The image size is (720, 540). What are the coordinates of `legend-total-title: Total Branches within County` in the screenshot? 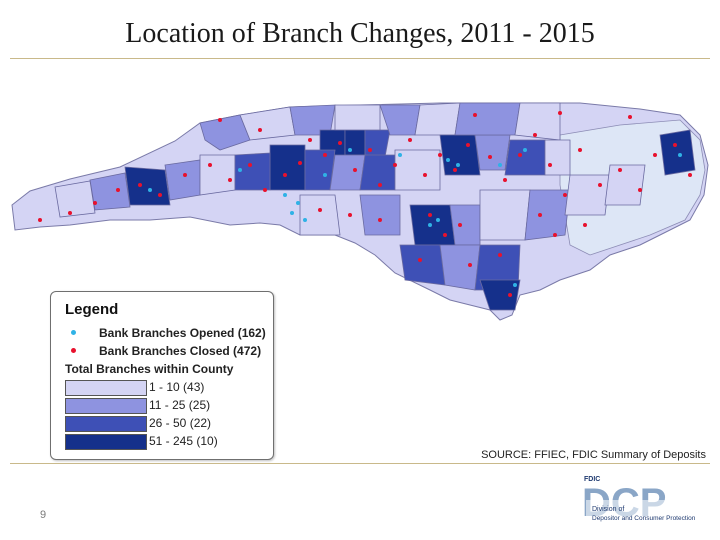 It's located at (149, 369).